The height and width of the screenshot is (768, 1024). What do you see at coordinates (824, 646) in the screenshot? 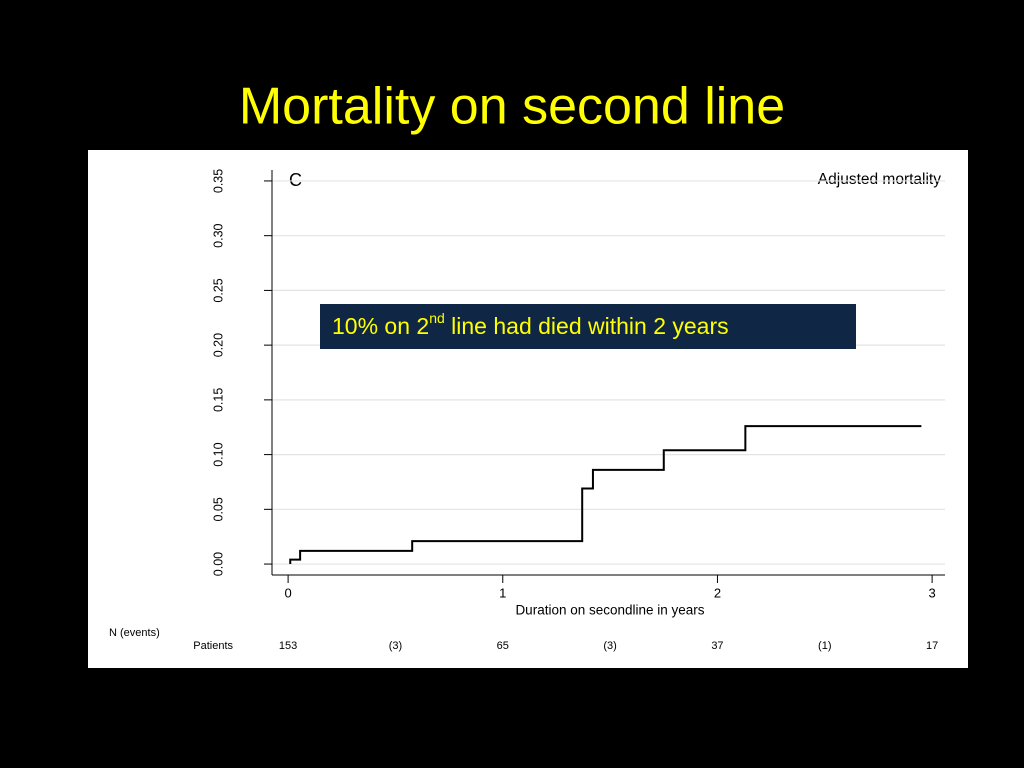
I see `risk-entry: (1)` at bounding box center [824, 646].